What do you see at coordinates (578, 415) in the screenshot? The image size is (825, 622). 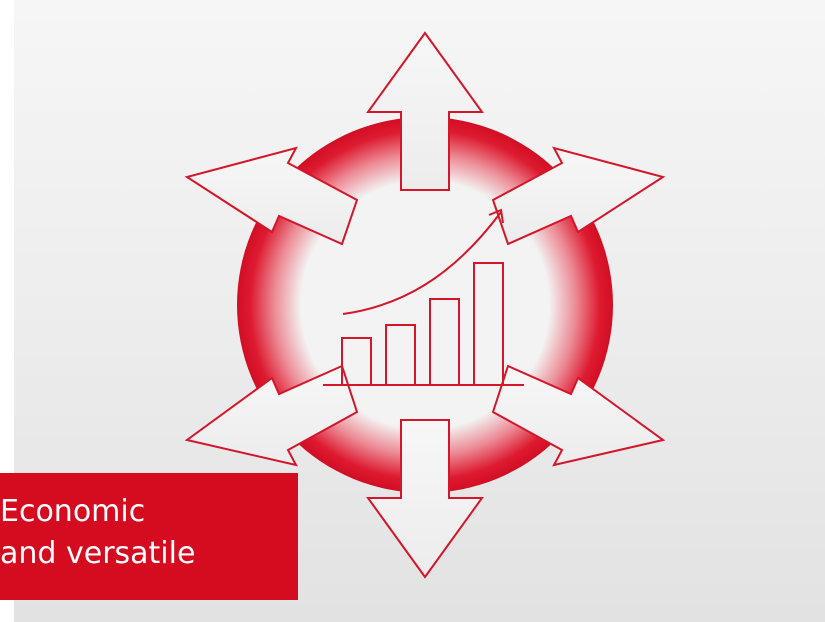 I see `arrow-lower-right-icon` at bounding box center [578, 415].